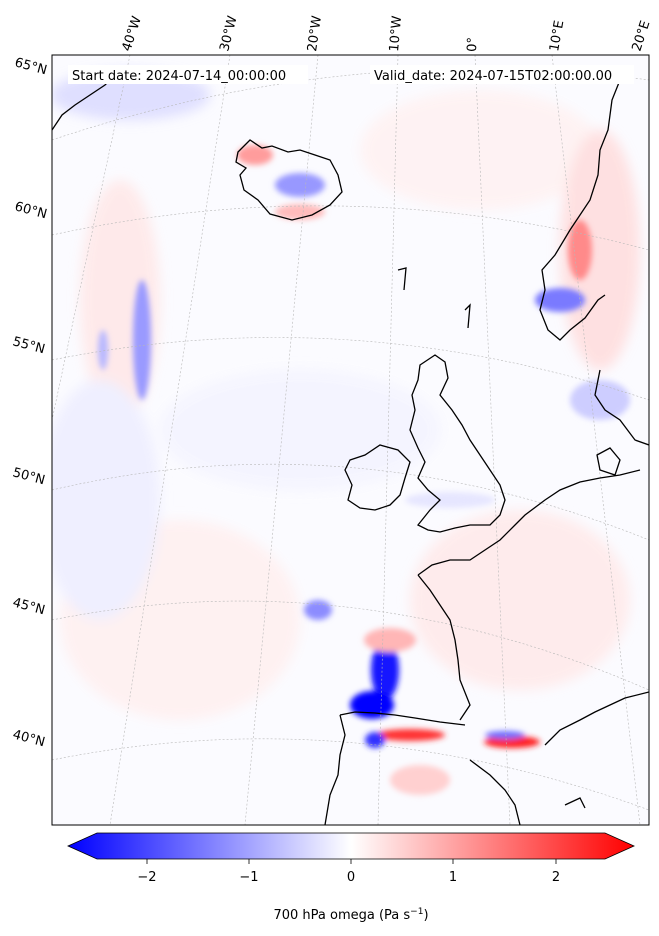 This screenshot has width=659, height=936. Describe the element at coordinates (29, 476) in the screenshot. I see `lat-label-50n: 50°N` at that location.